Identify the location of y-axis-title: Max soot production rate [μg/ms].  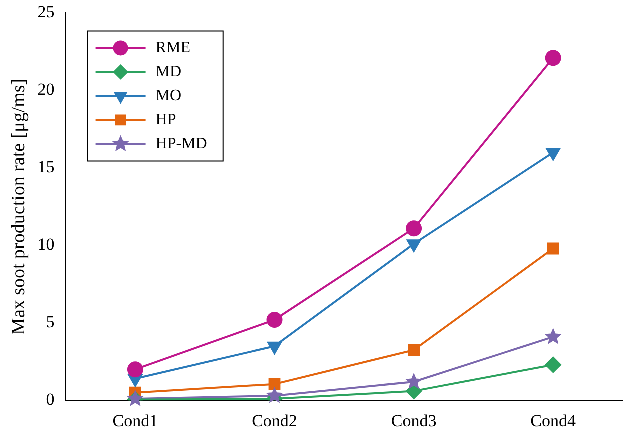
(19, 206).